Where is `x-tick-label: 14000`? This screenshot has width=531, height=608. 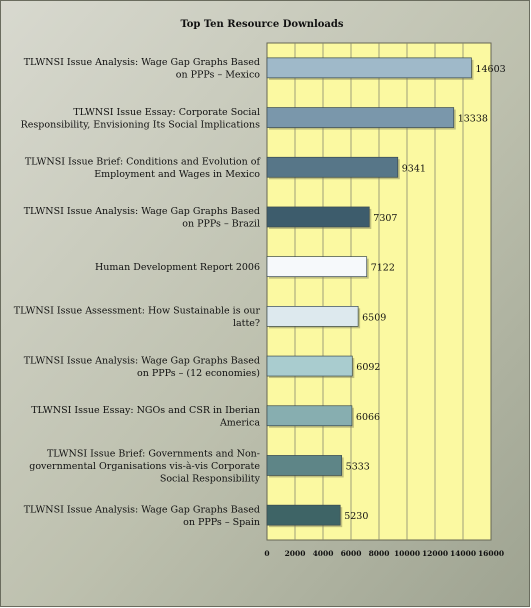 x-tick-label: 14000 is located at coordinates (463, 553).